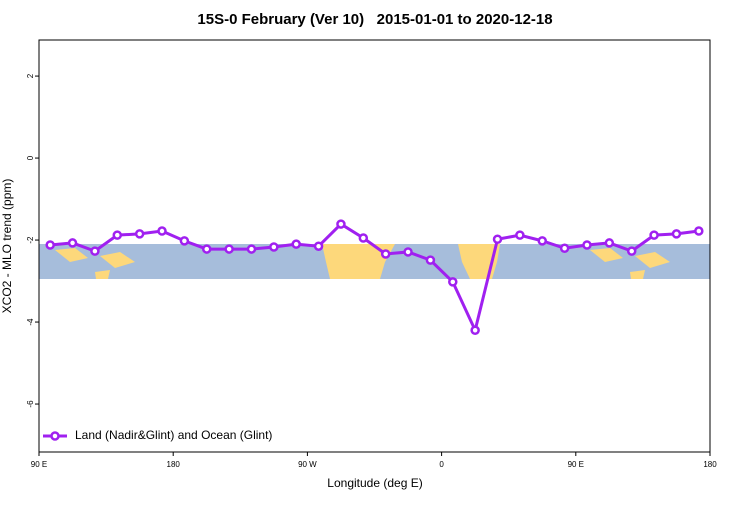  I want to click on y-tick-label: 0, so click(30, 157).